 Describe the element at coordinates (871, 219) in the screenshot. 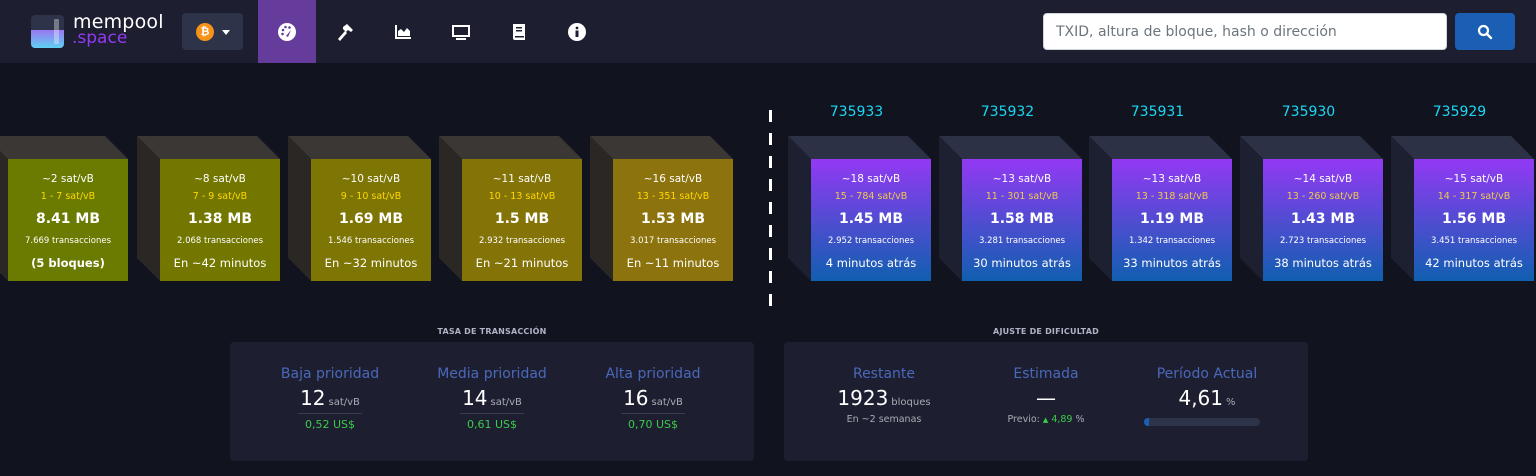

I see `block-size: 1.45 MB` at that location.